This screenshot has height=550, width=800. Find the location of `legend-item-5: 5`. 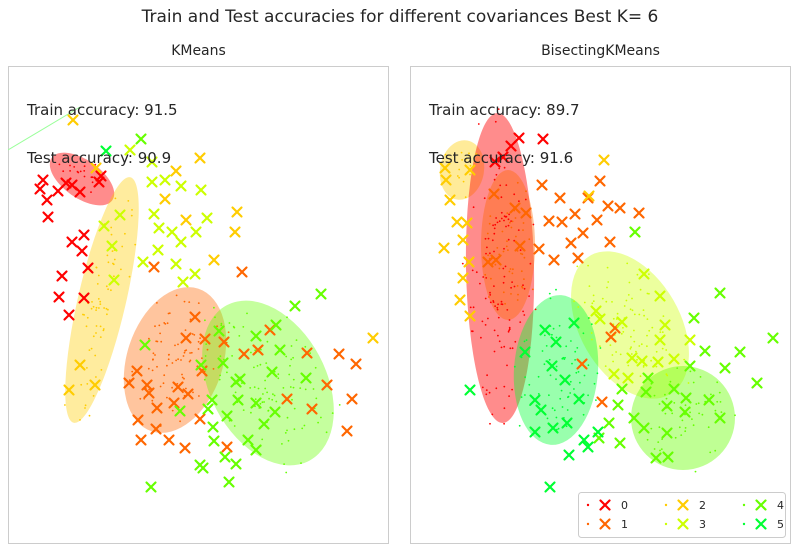

legend-item-5: 5 is located at coordinates (763, 524).